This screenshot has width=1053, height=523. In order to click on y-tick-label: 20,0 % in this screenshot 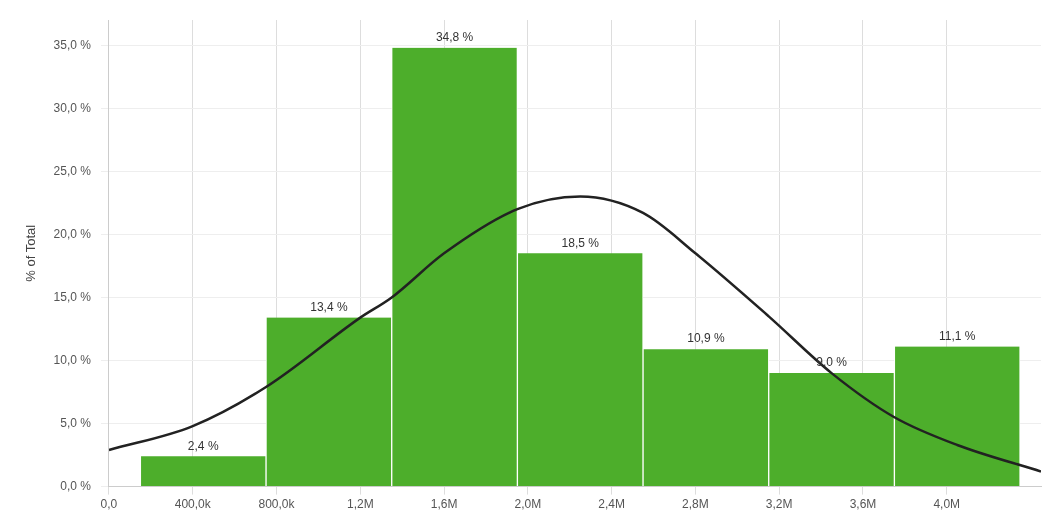, I will do `click(72, 233)`.